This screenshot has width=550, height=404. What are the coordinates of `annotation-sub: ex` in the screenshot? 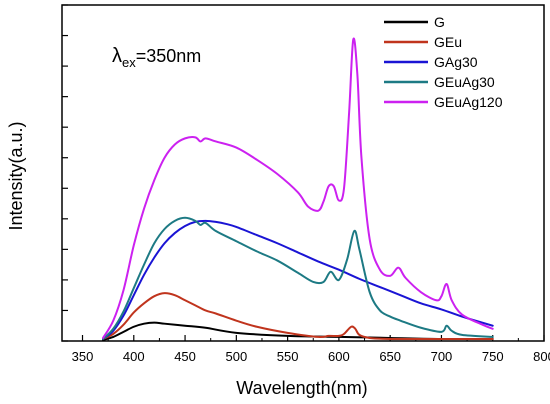 It's located at (129, 62).